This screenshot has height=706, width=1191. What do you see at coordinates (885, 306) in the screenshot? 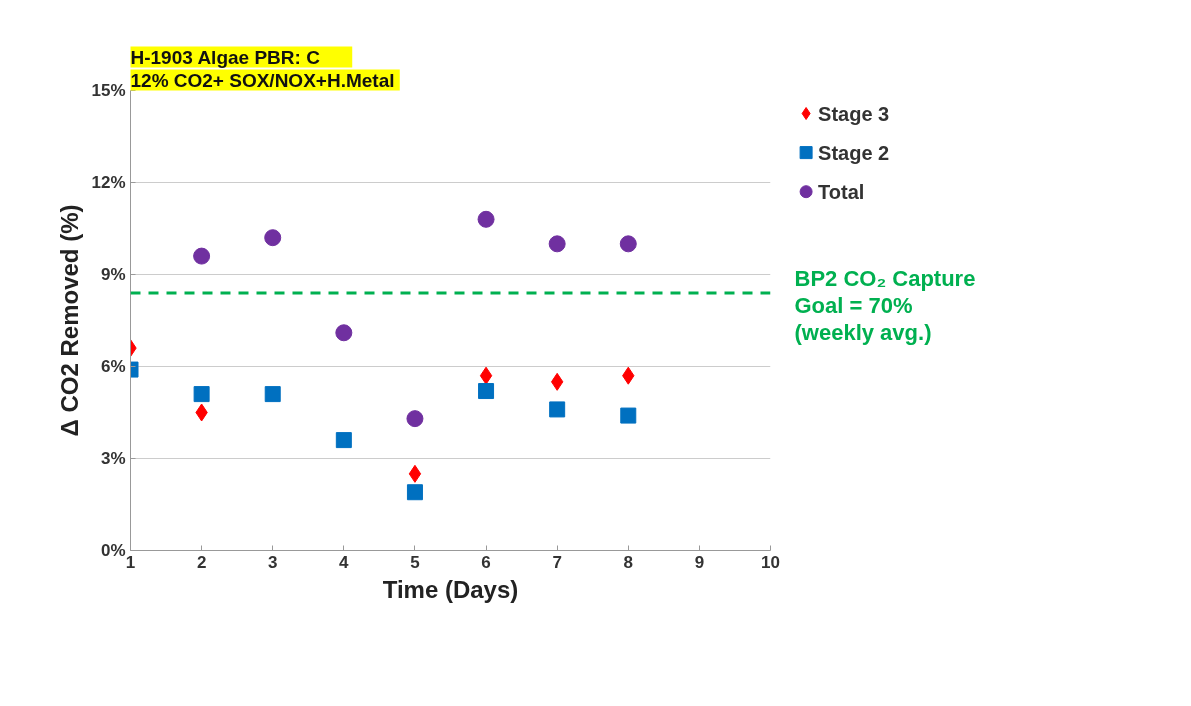
I see `text: BP2 CO₂ Capture Goal = 70% (weekly avg.)` at bounding box center [885, 306].